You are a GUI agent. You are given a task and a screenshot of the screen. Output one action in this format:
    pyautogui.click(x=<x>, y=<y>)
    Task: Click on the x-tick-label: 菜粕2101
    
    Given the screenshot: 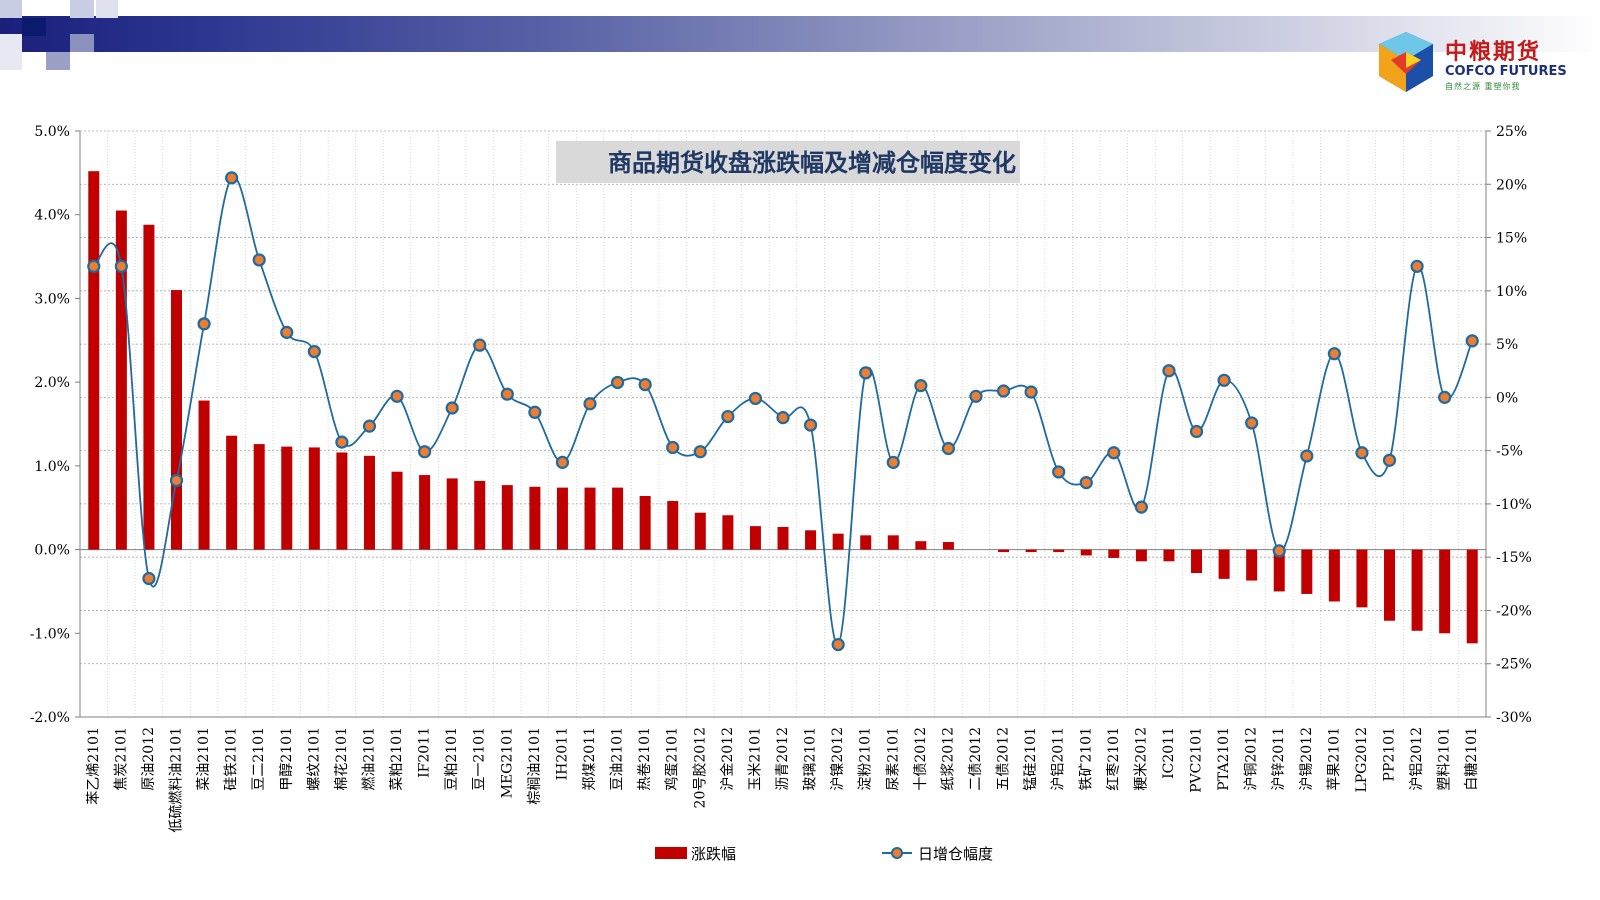 What is the action you would take?
    pyautogui.click(x=397, y=759)
    